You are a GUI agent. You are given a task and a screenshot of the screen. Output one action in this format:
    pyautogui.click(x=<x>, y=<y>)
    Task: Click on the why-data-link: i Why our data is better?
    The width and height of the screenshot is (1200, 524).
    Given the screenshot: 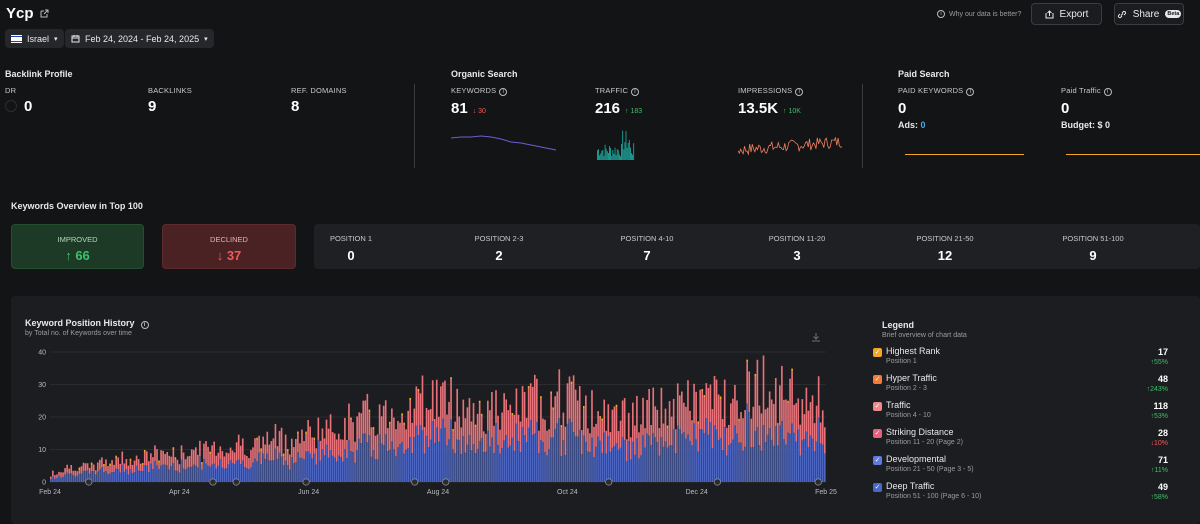 What is the action you would take?
    pyautogui.click(x=977, y=14)
    